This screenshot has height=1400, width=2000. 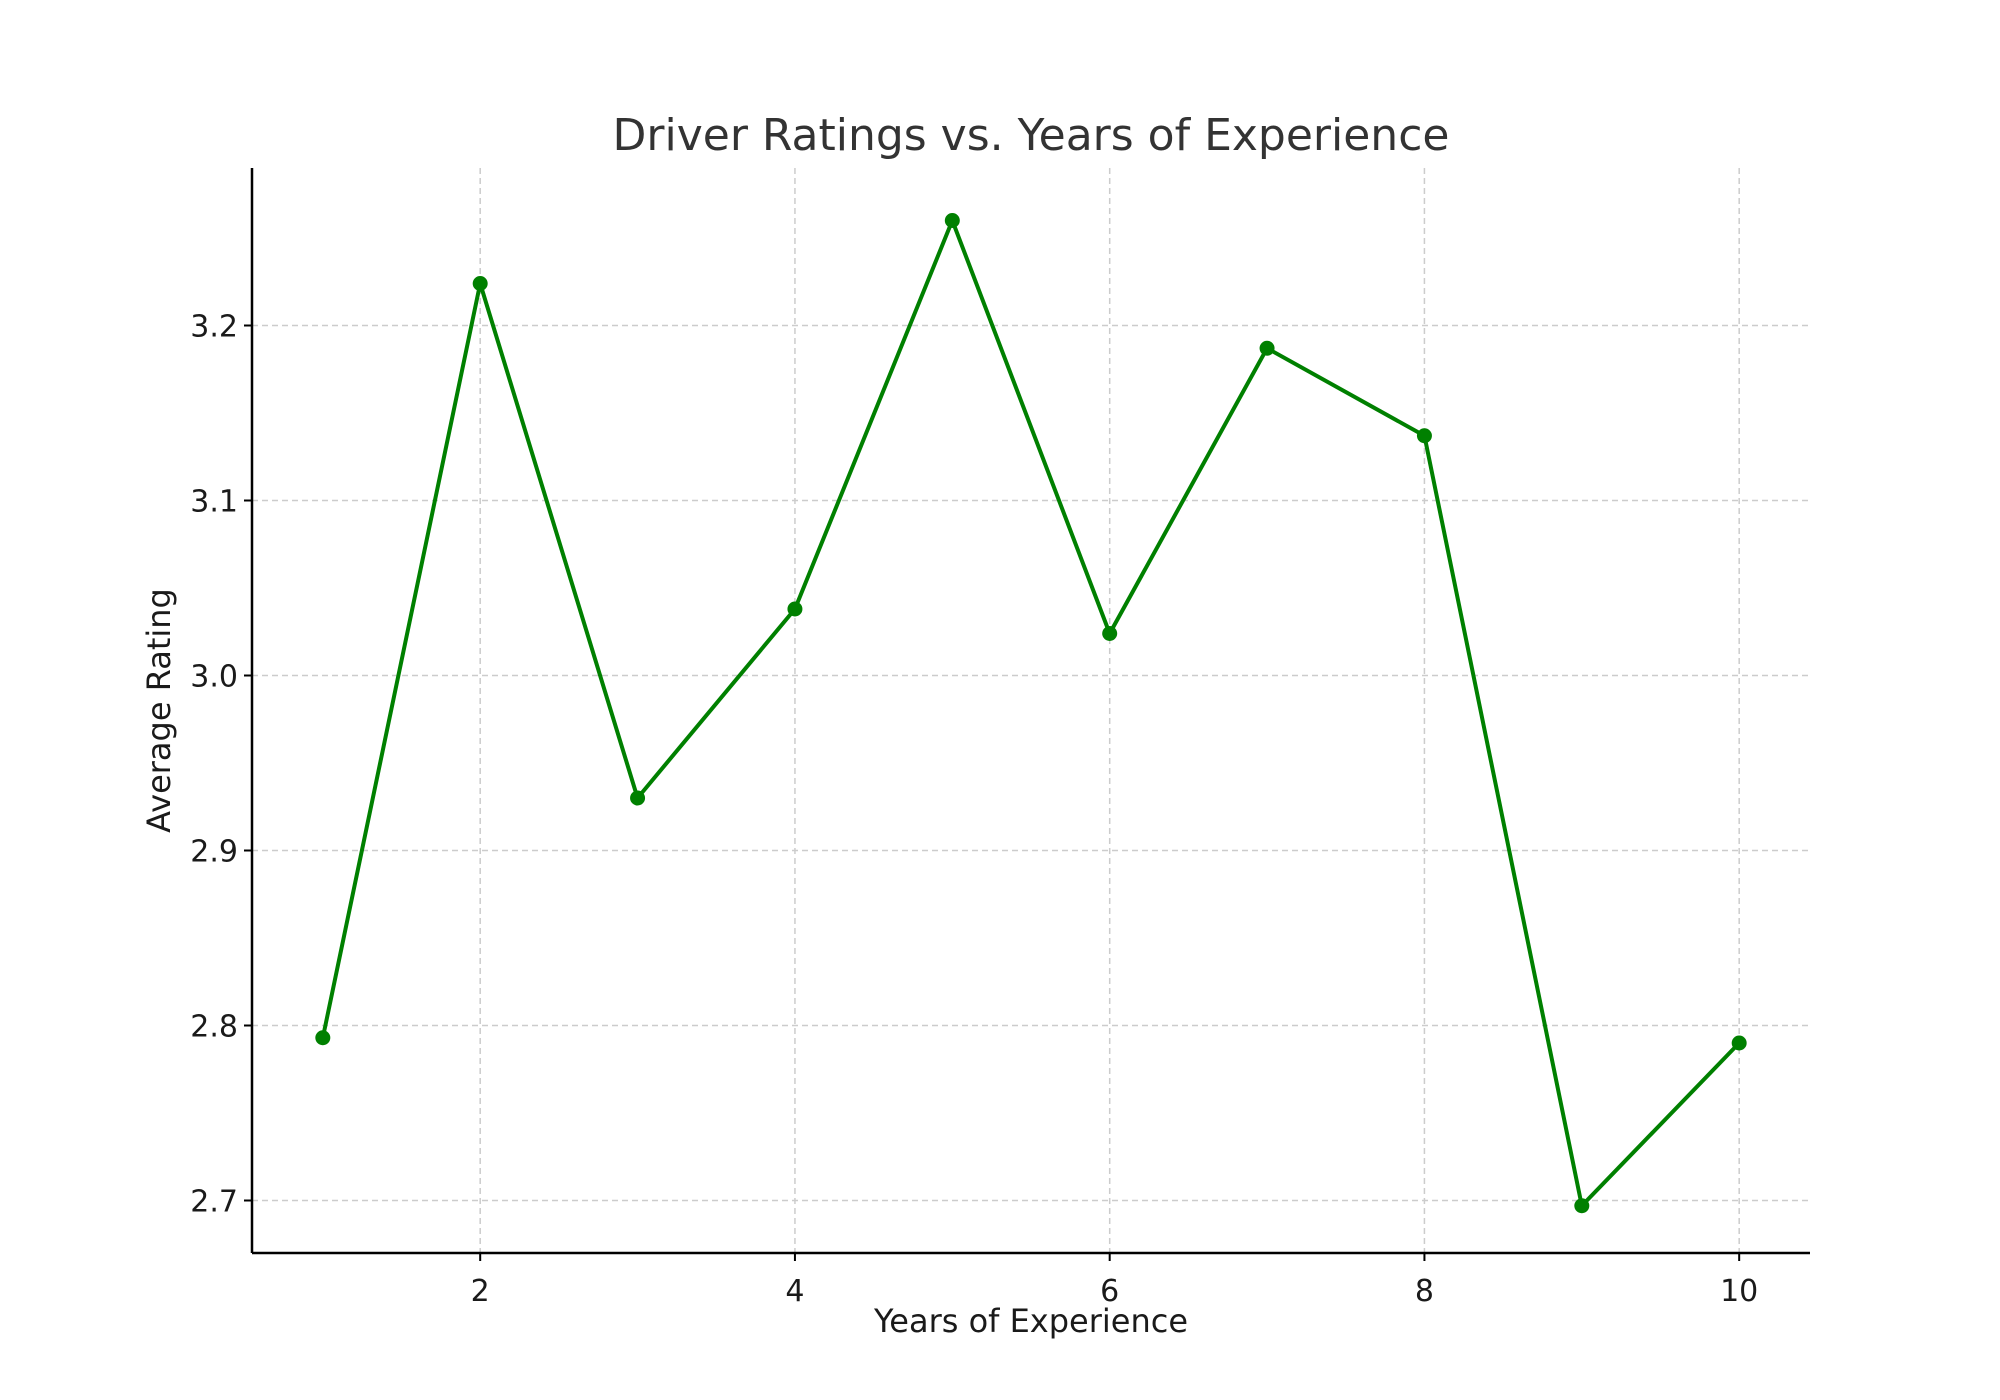 What do you see at coordinates (214, 677) in the screenshot?
I see `y-tick-label: 3.0` at bounding box center [214, 677].